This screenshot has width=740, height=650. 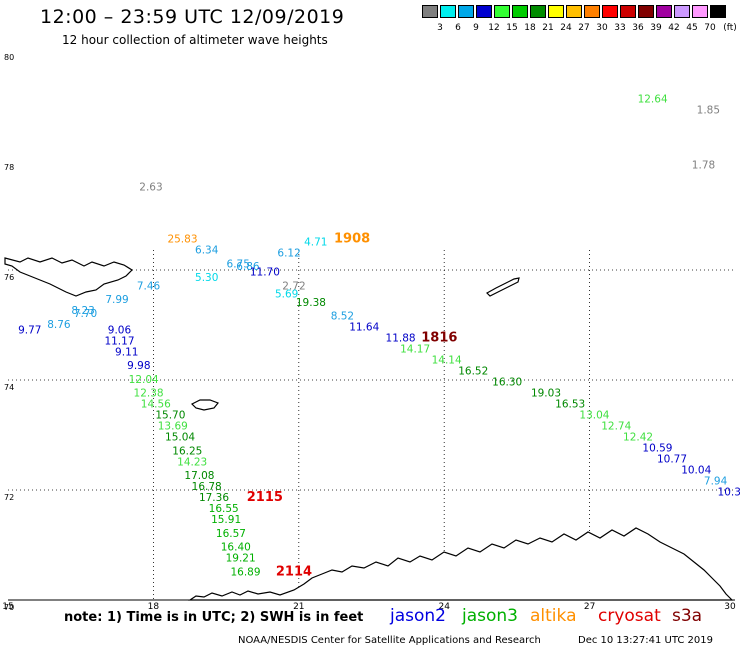 What do you see at coordinates (207, 487) in the screenshot?
I see `wave-height-label: 16.78` at bounding box center [207, 487].